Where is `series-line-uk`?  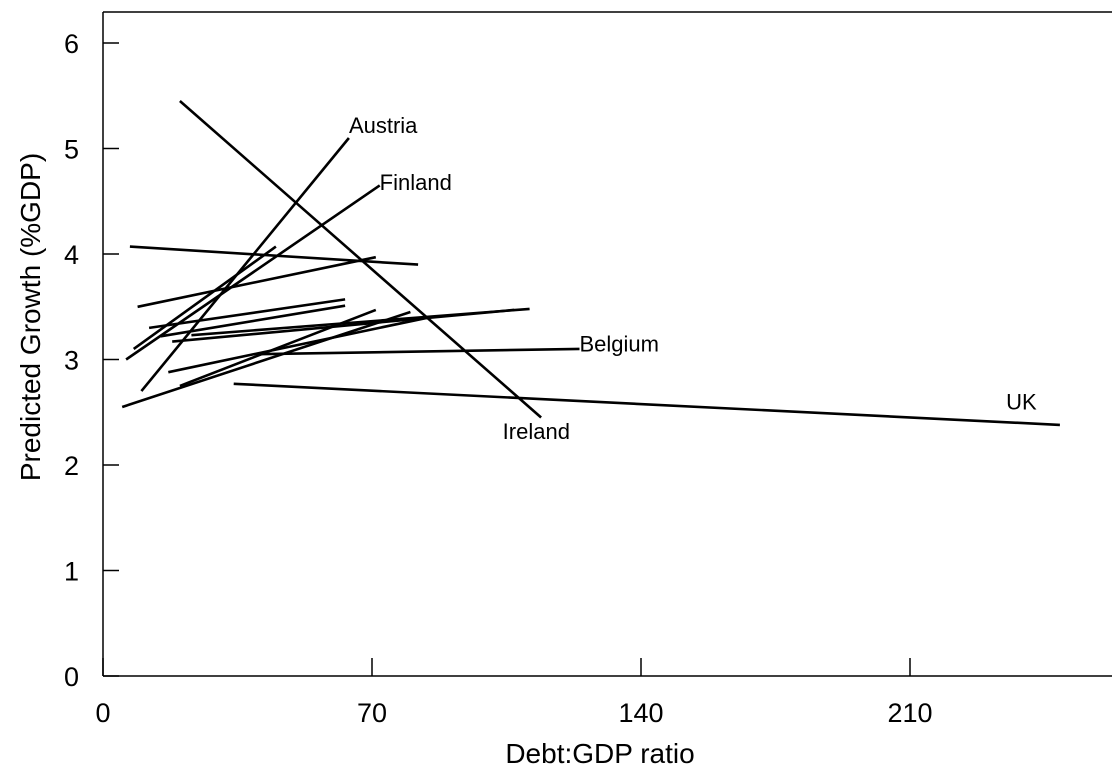
series-line-uk is located at coordinates (646, 404).